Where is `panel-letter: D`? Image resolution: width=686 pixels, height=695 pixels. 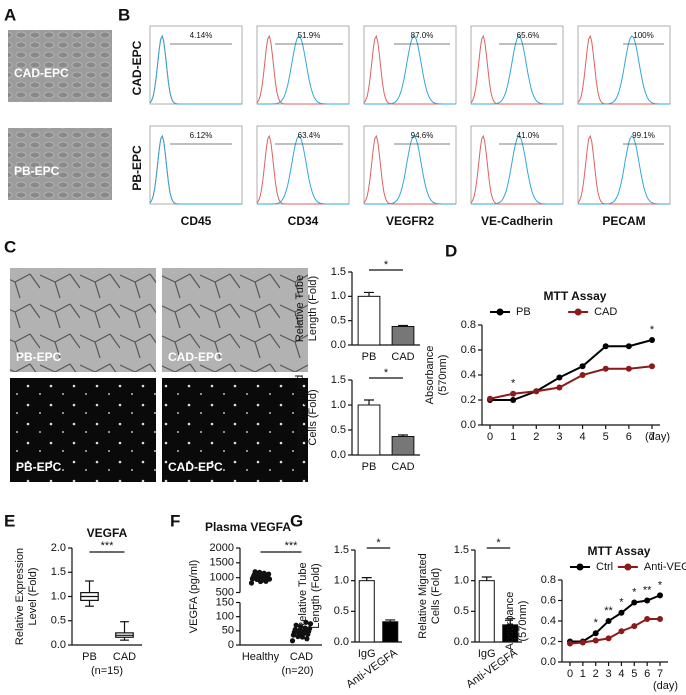 panel-letter: D is located at coordinates (451, 250).